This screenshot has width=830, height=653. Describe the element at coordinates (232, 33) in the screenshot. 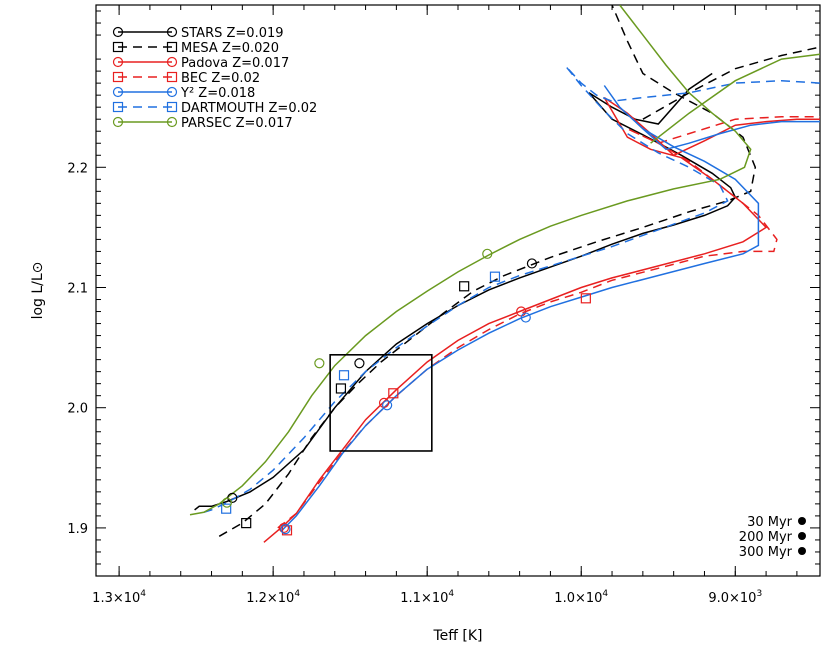

I see `legend-label: STARS Z=0.019` at that location.